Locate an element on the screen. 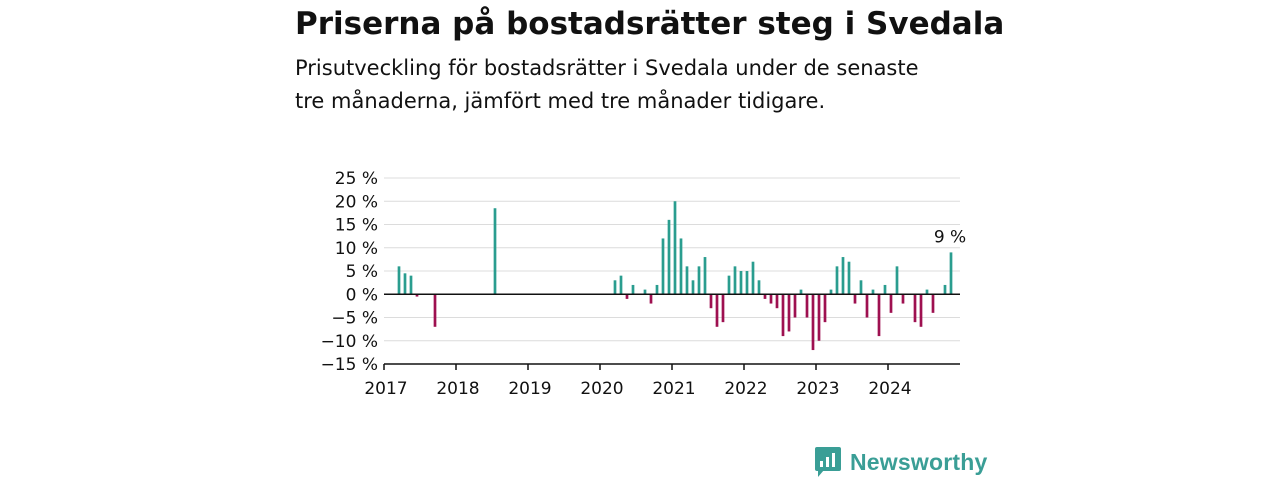 This screenshot has width=1280, height=480. x-tick-label: 2021 is located at coordinates (673, 389).